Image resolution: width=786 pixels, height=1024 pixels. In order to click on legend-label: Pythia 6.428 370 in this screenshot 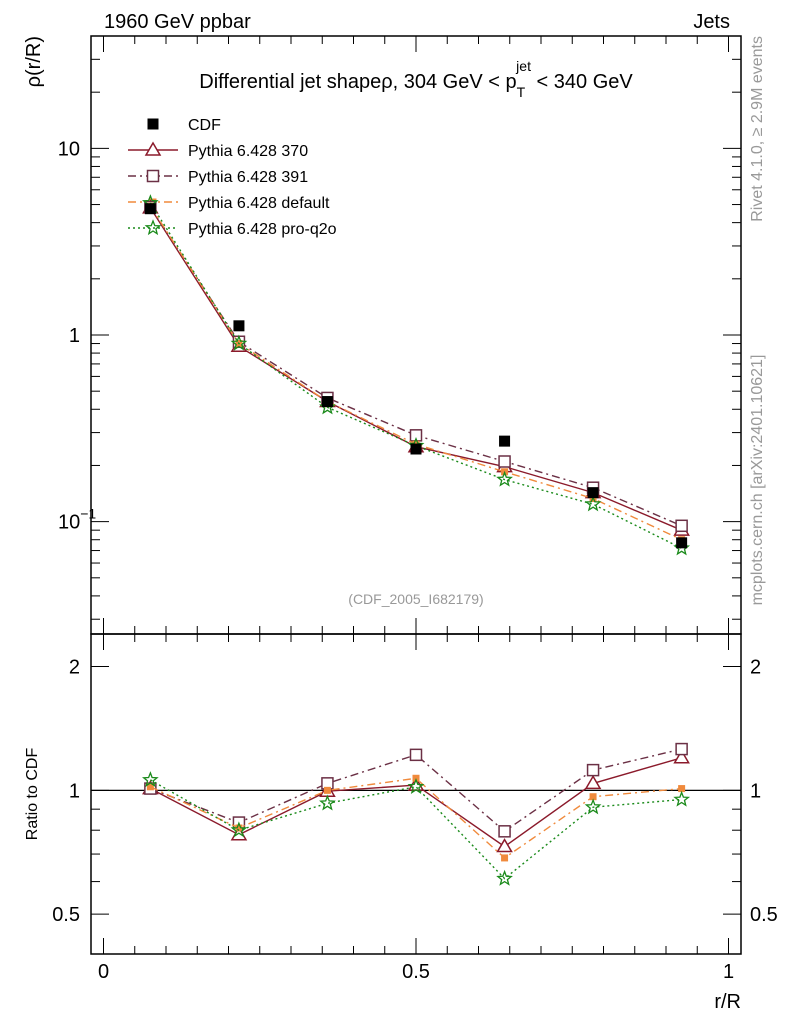, I will do `click(248, 151)`.